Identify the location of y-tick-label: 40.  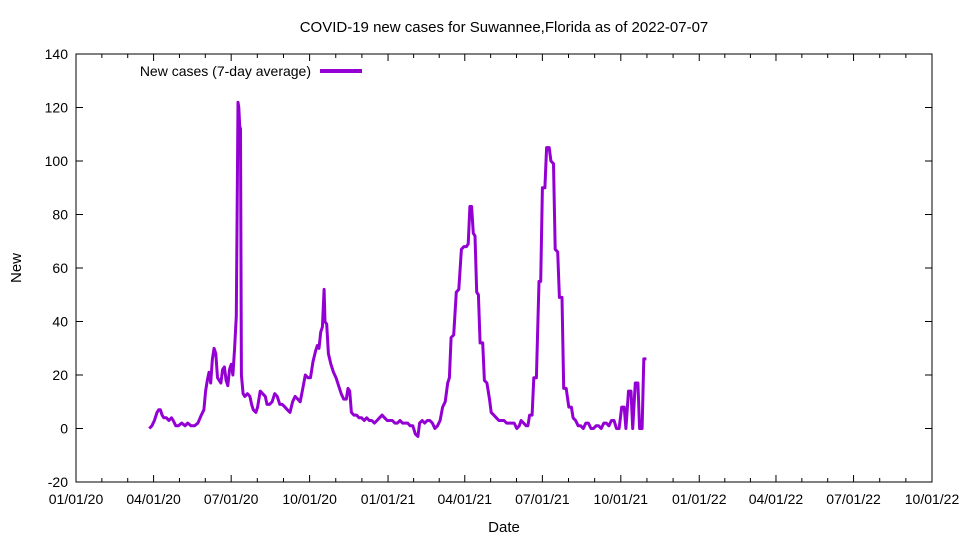
(60, 322).